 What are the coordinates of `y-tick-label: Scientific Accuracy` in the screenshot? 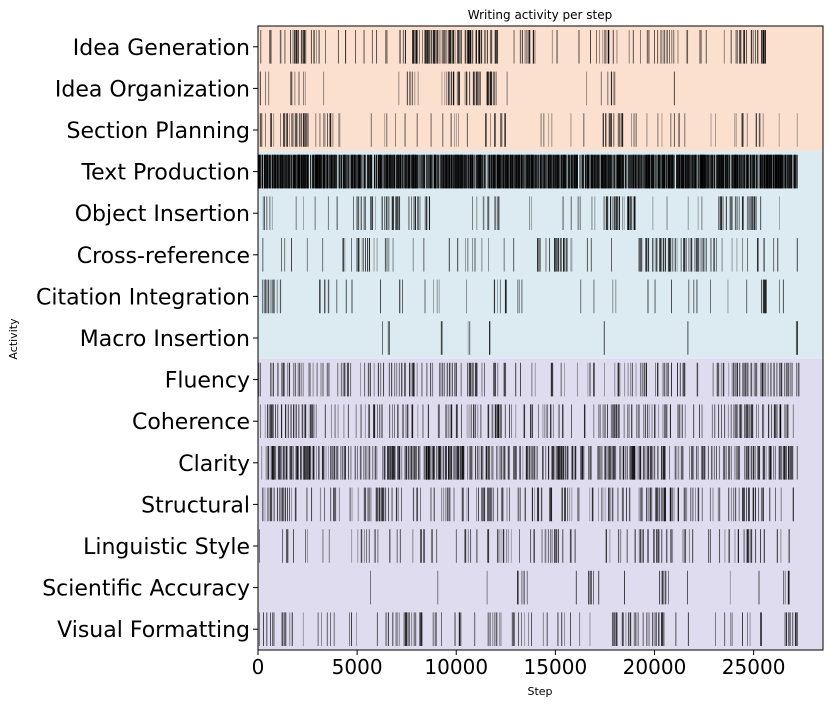 It's located at (146, 589).